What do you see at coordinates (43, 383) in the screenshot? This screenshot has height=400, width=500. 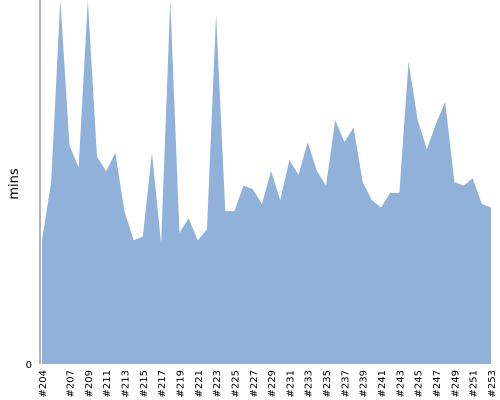 I see `x-tick-label: #204` at bounding box center [43, 383].